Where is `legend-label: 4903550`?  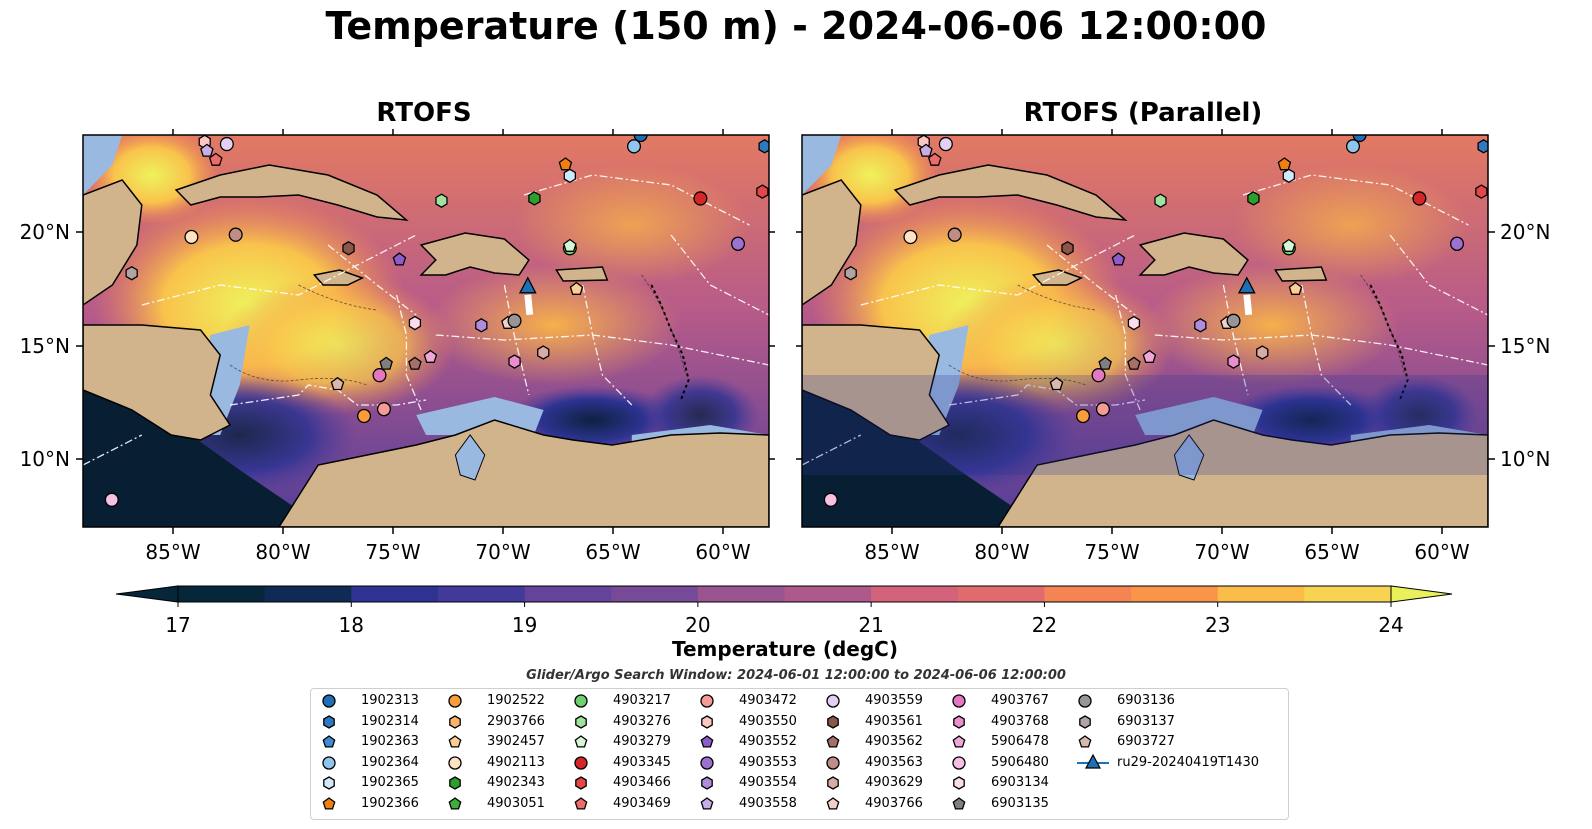 legend-label: 4903550 is located at coordinates (768, 721).